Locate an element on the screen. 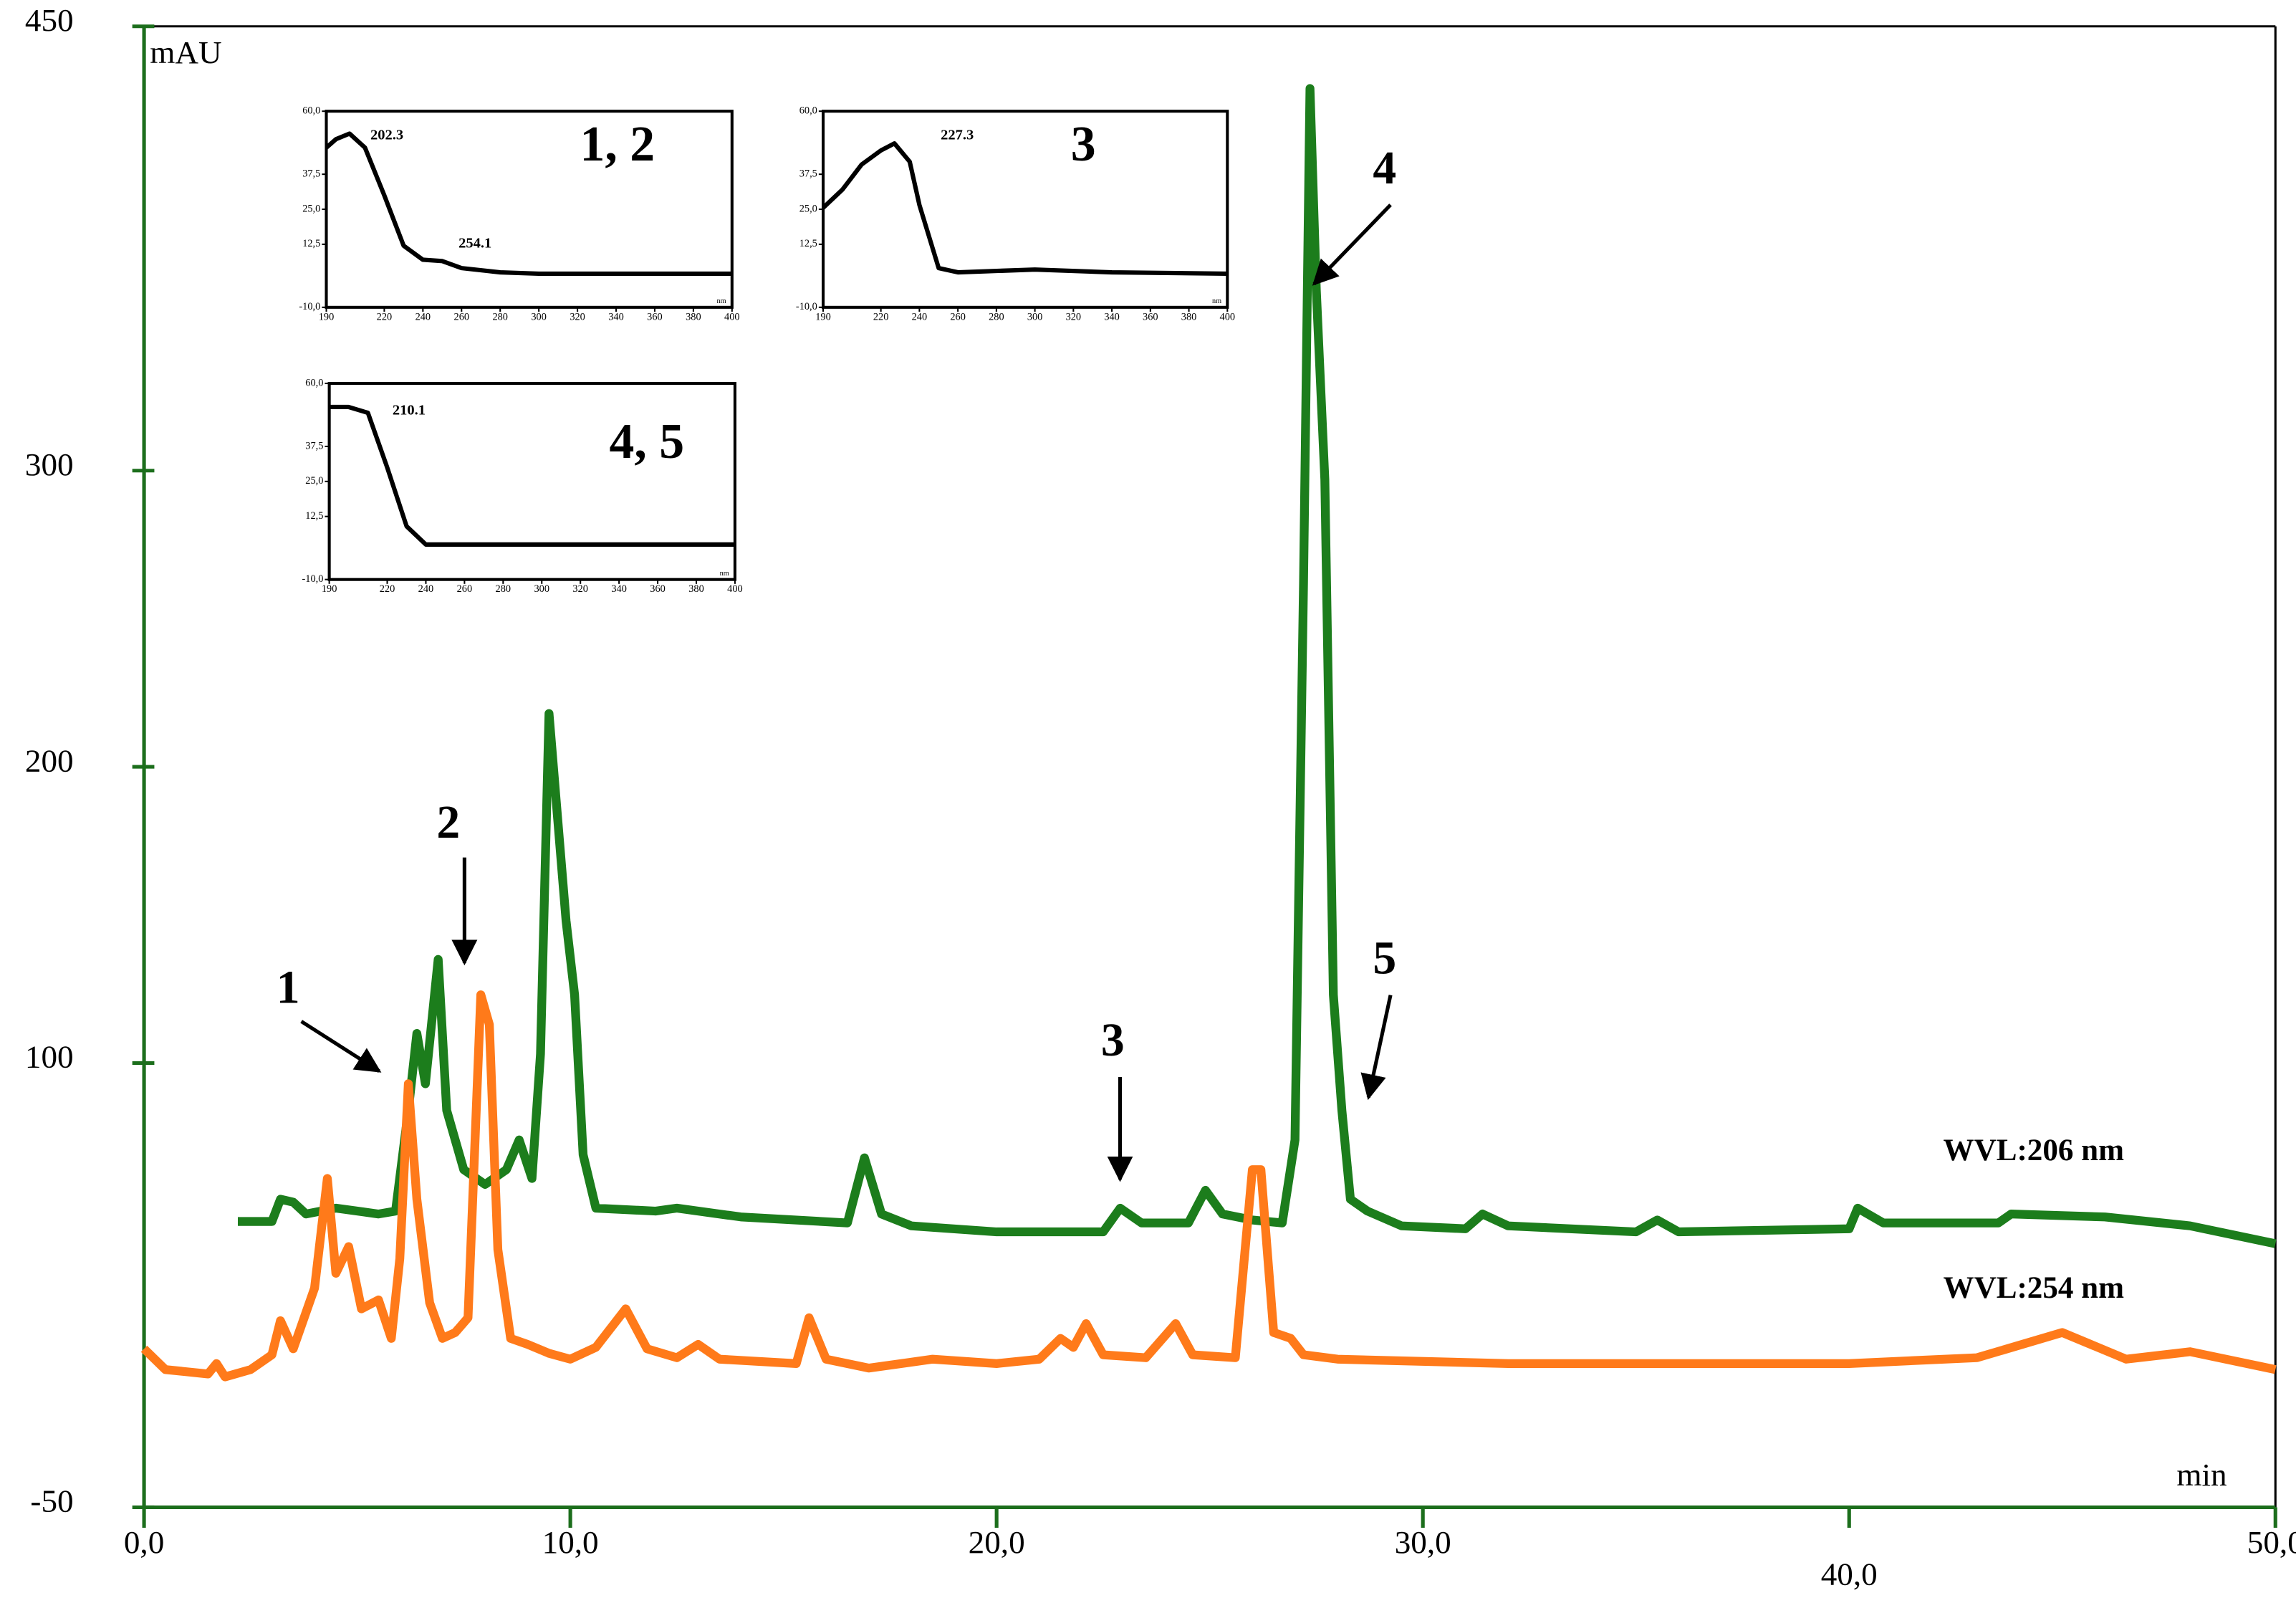  legend-label: WVL:206 nm is located at coordinates (2035, 1150).